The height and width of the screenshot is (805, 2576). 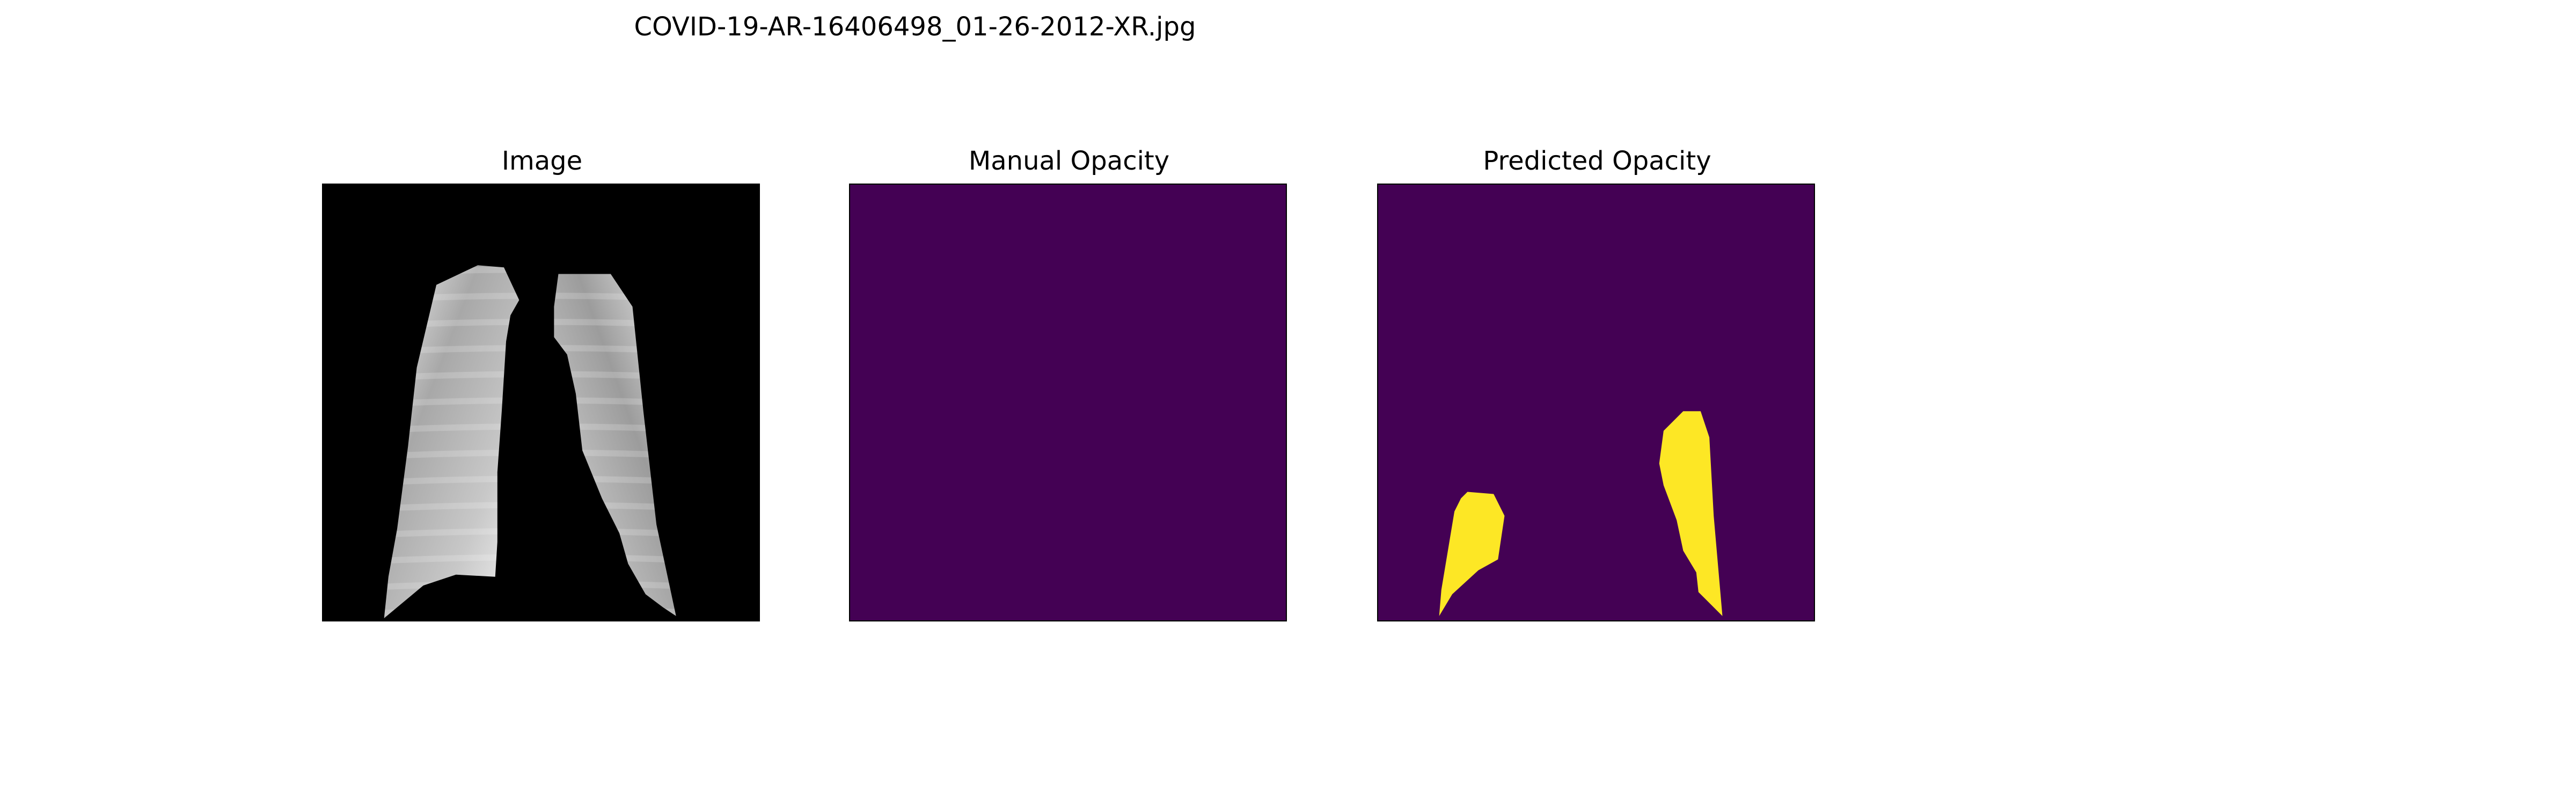 I want to click on predicted-opacity-mask, so click(x=1596, y=402).